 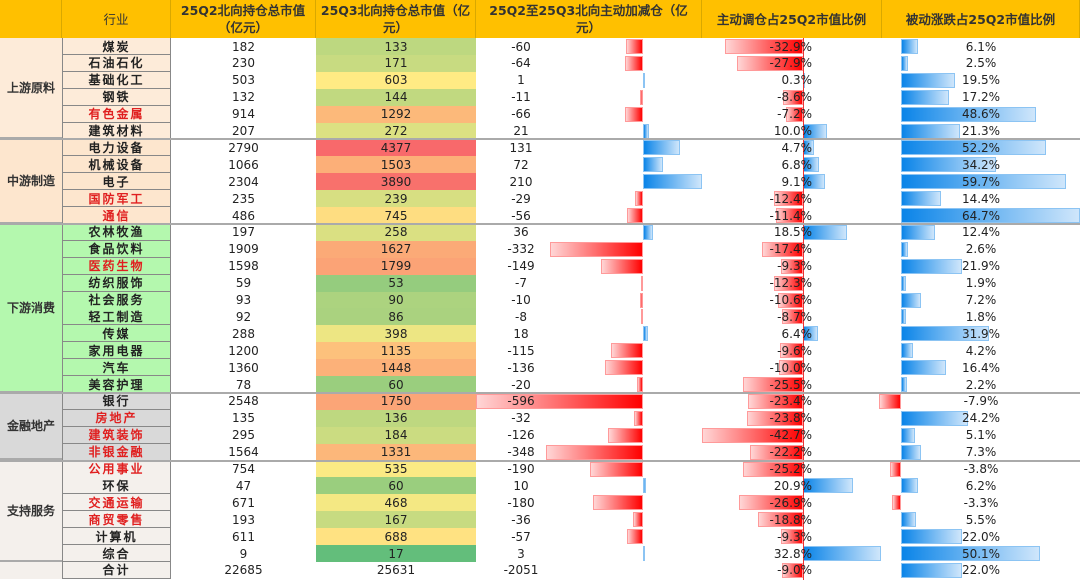 What do you see at coordinates (794, 570) in the screenshot?
I see `active-ratio-value: -9.0%` at bounding box center [794, 570].